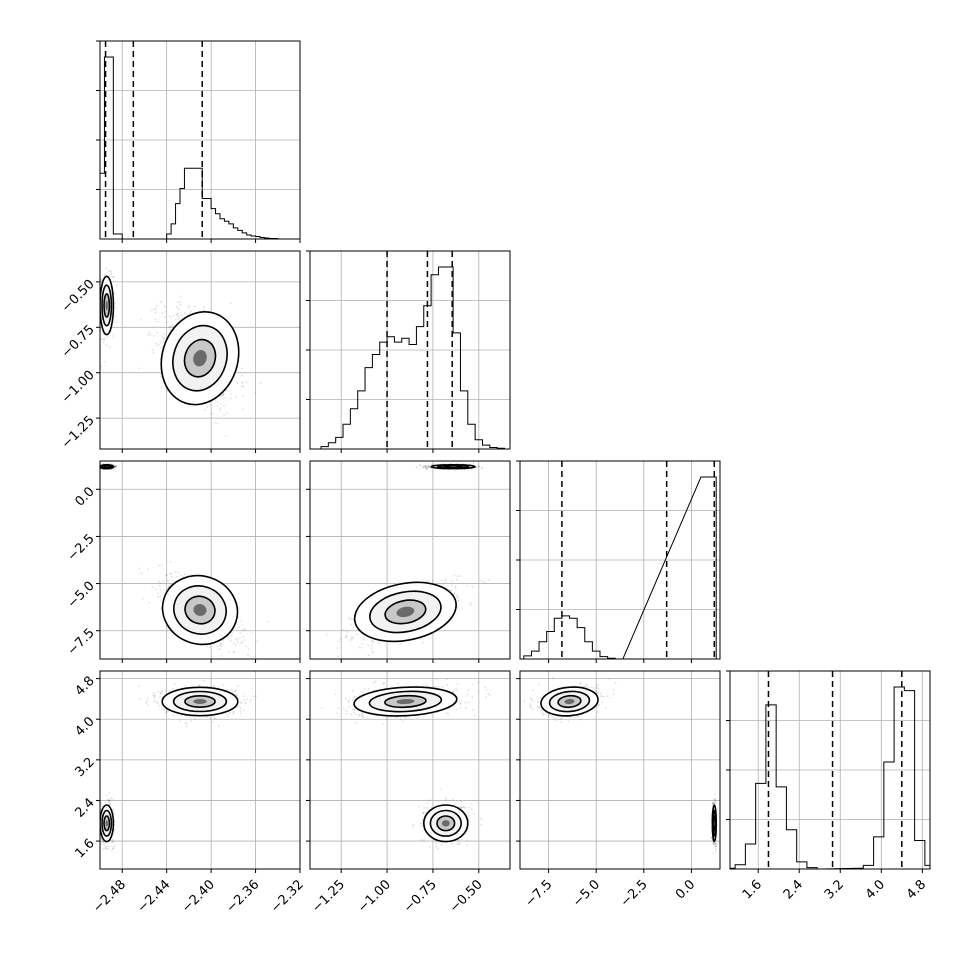 Image resolution: width=970 pixels, height=970 pixels. I want to click on histogram-step, so click(189, 147).